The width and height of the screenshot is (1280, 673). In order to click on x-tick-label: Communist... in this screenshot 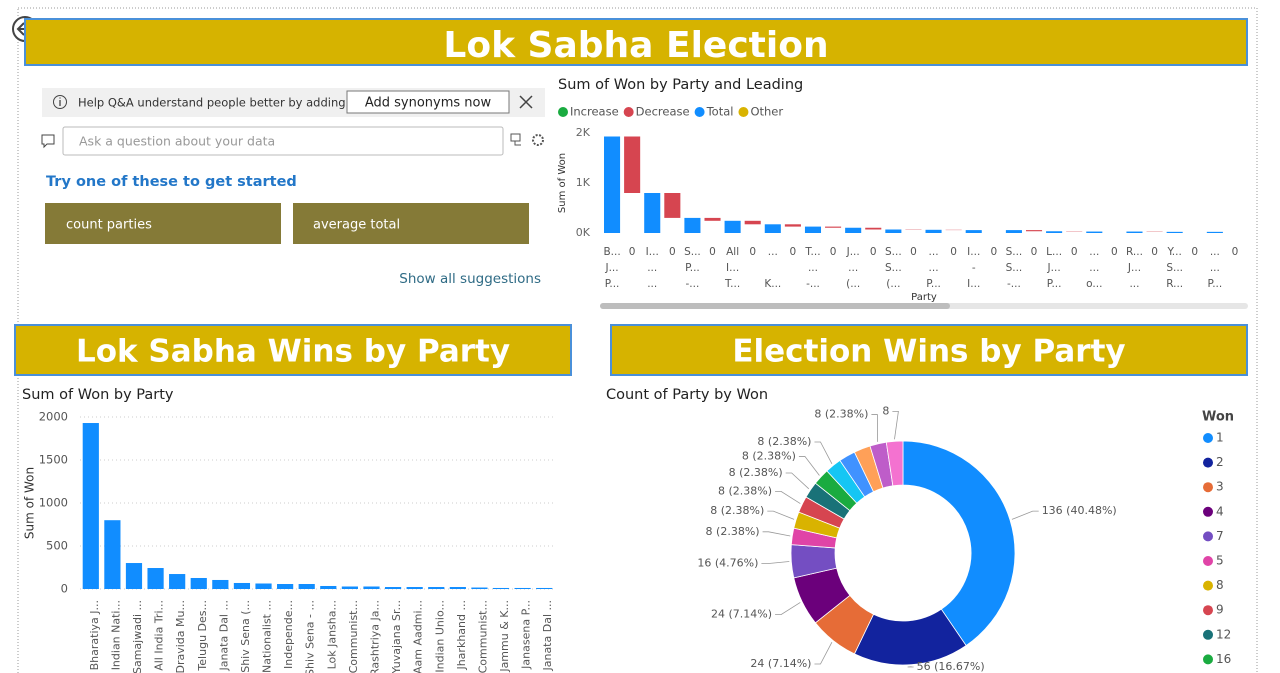, I will do `click(353, 636)`.